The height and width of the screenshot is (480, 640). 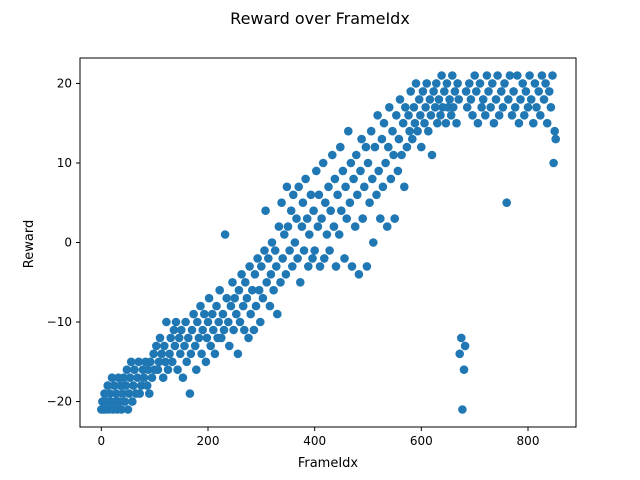 What do you see at coordinates (314, 441) in the screenshot?
I see `x-tick-label: 400` at bounding box center [314, 441].